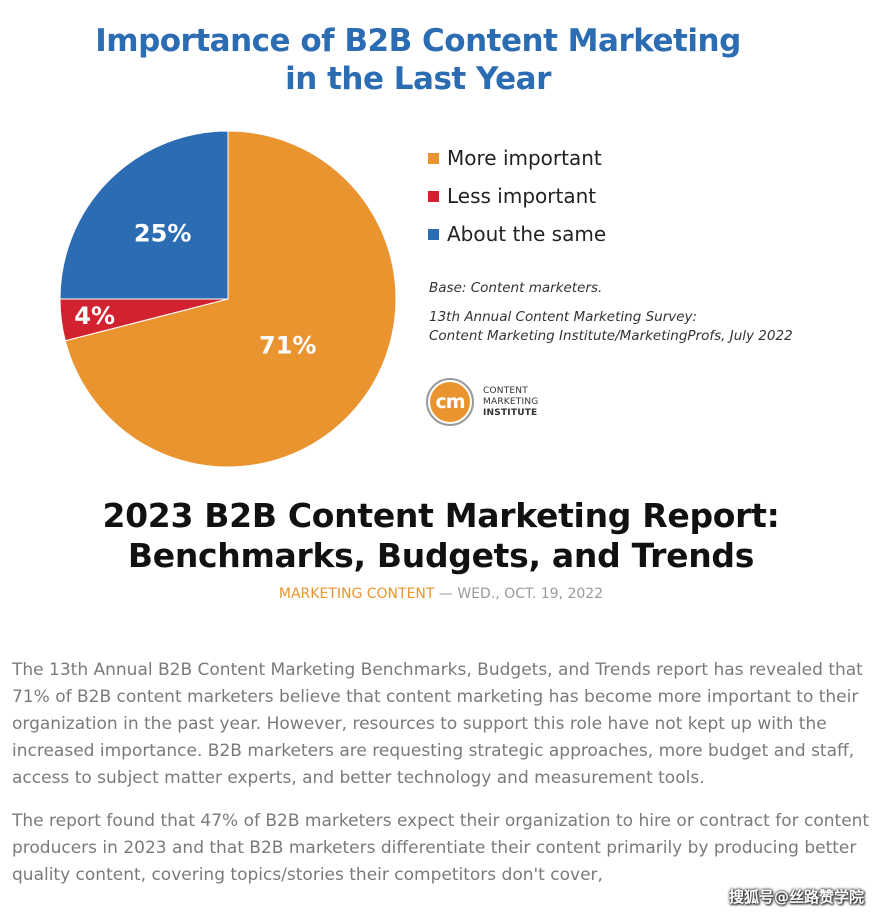 The height and width of the screenshot is (918, 882). What do you see at coordinates (418, 41) in the screenshot?
I see `chart-title-line1: Importance of B2B Content Marketing` at bounding box center [418, 41].